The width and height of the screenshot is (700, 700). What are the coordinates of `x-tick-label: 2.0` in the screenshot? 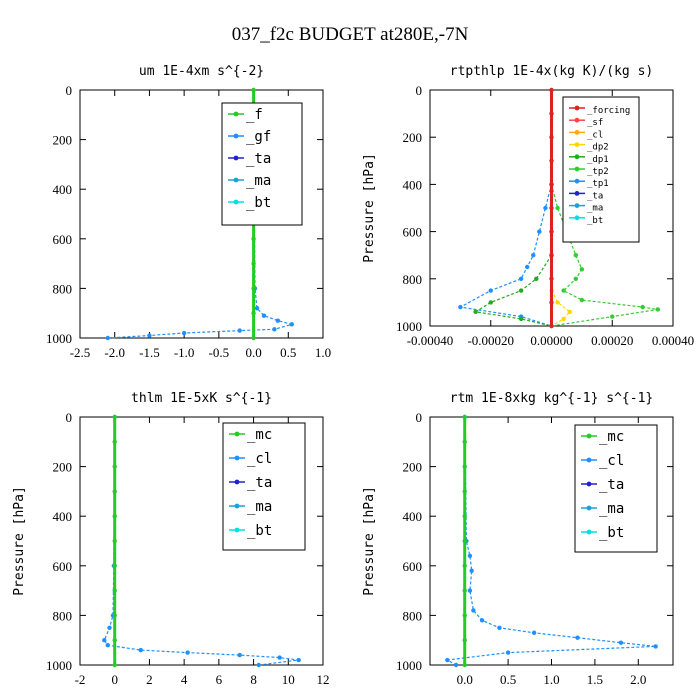 It's located at (638, 679).